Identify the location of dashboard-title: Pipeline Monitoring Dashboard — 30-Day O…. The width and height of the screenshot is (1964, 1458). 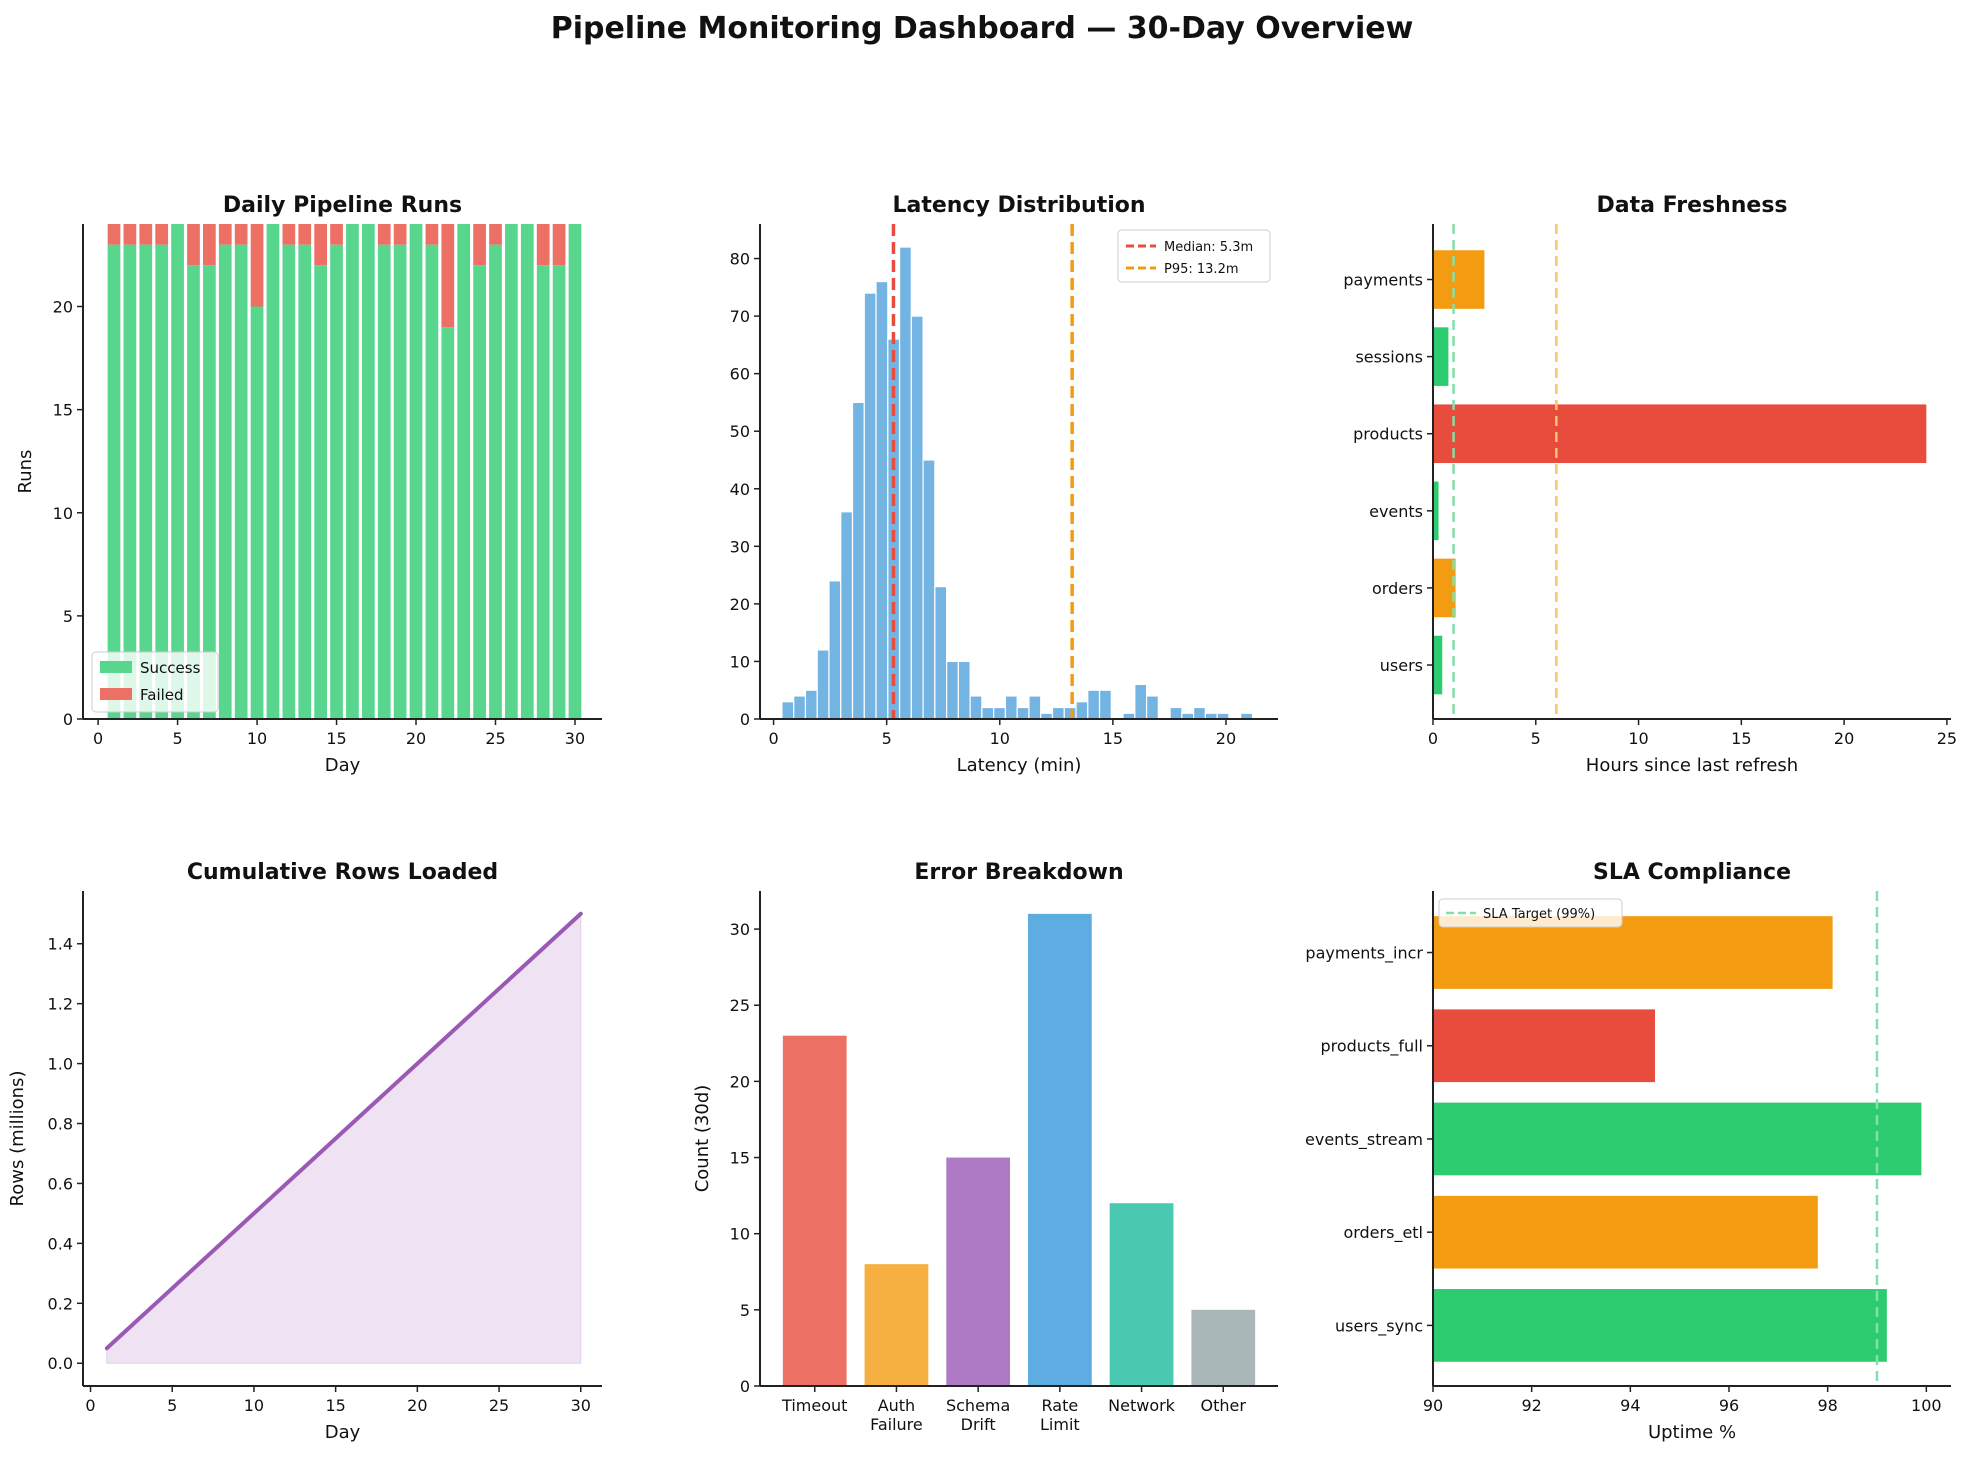
(982, 28).